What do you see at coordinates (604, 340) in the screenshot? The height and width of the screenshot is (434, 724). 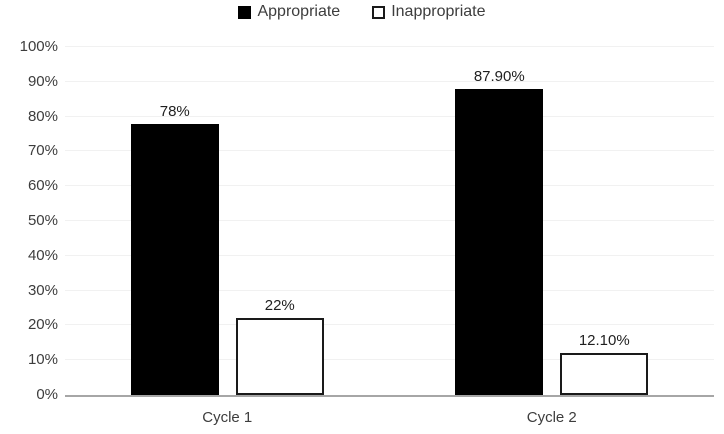 I see `data-label-inappropriate-cycle-2: 12.10%` at bounding box center [604, 340].